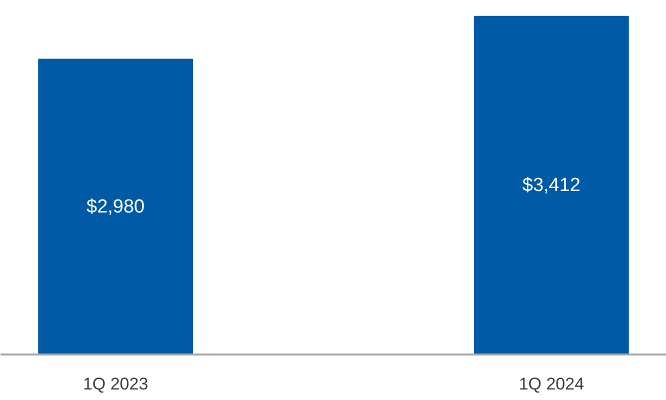 The width and height of the screenshot is (666, 400). I want to click on x-tick-label: 1Q 2023, so click(115, 384).